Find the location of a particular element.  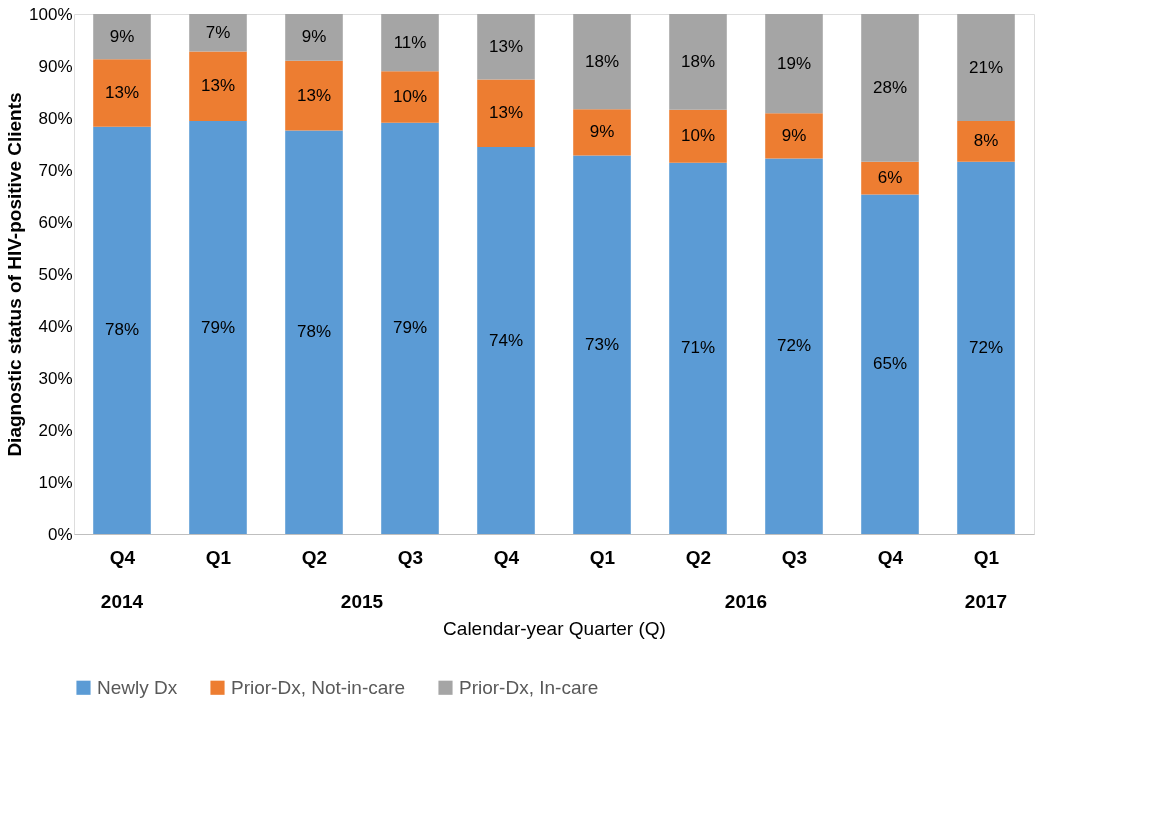

data-label: 74% is located at coordinates (506, 340).